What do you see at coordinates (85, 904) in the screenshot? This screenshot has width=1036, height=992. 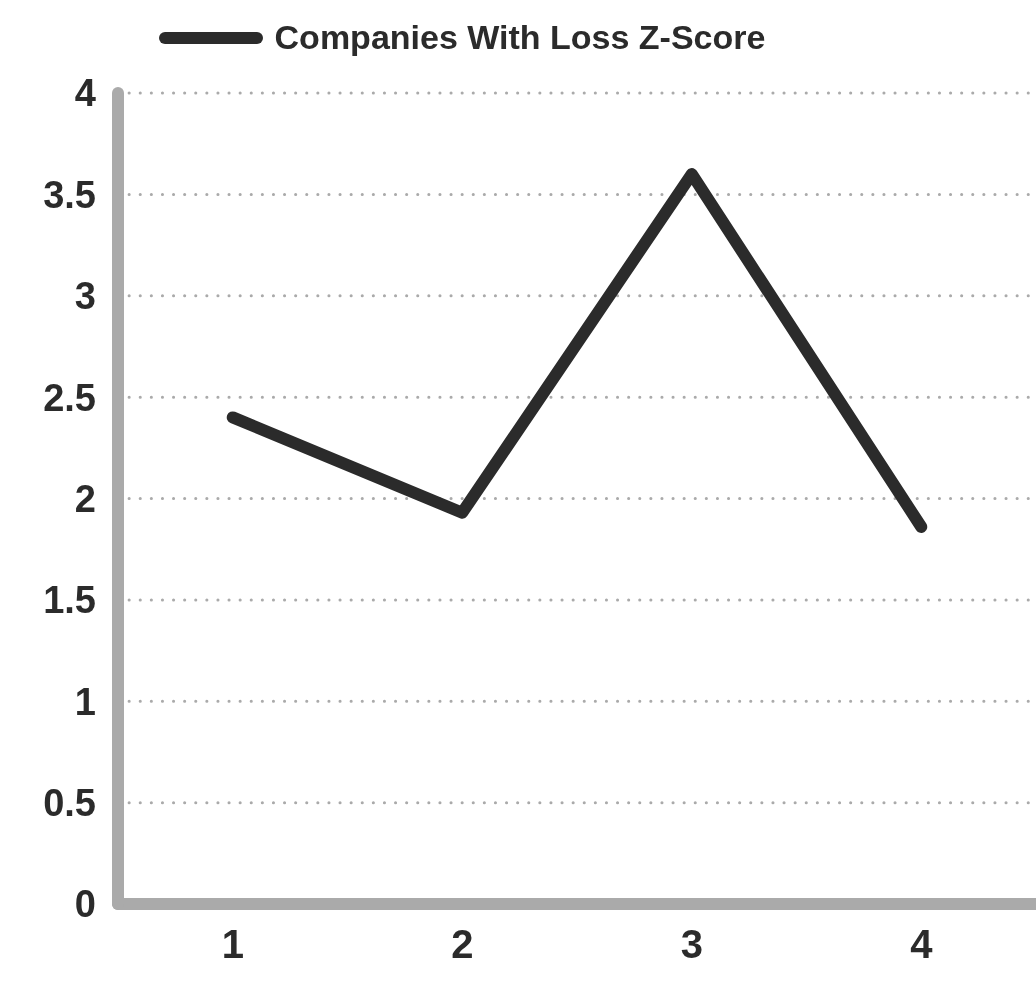 I see `y-tick-label: 0` at bounding box center [85, 904].